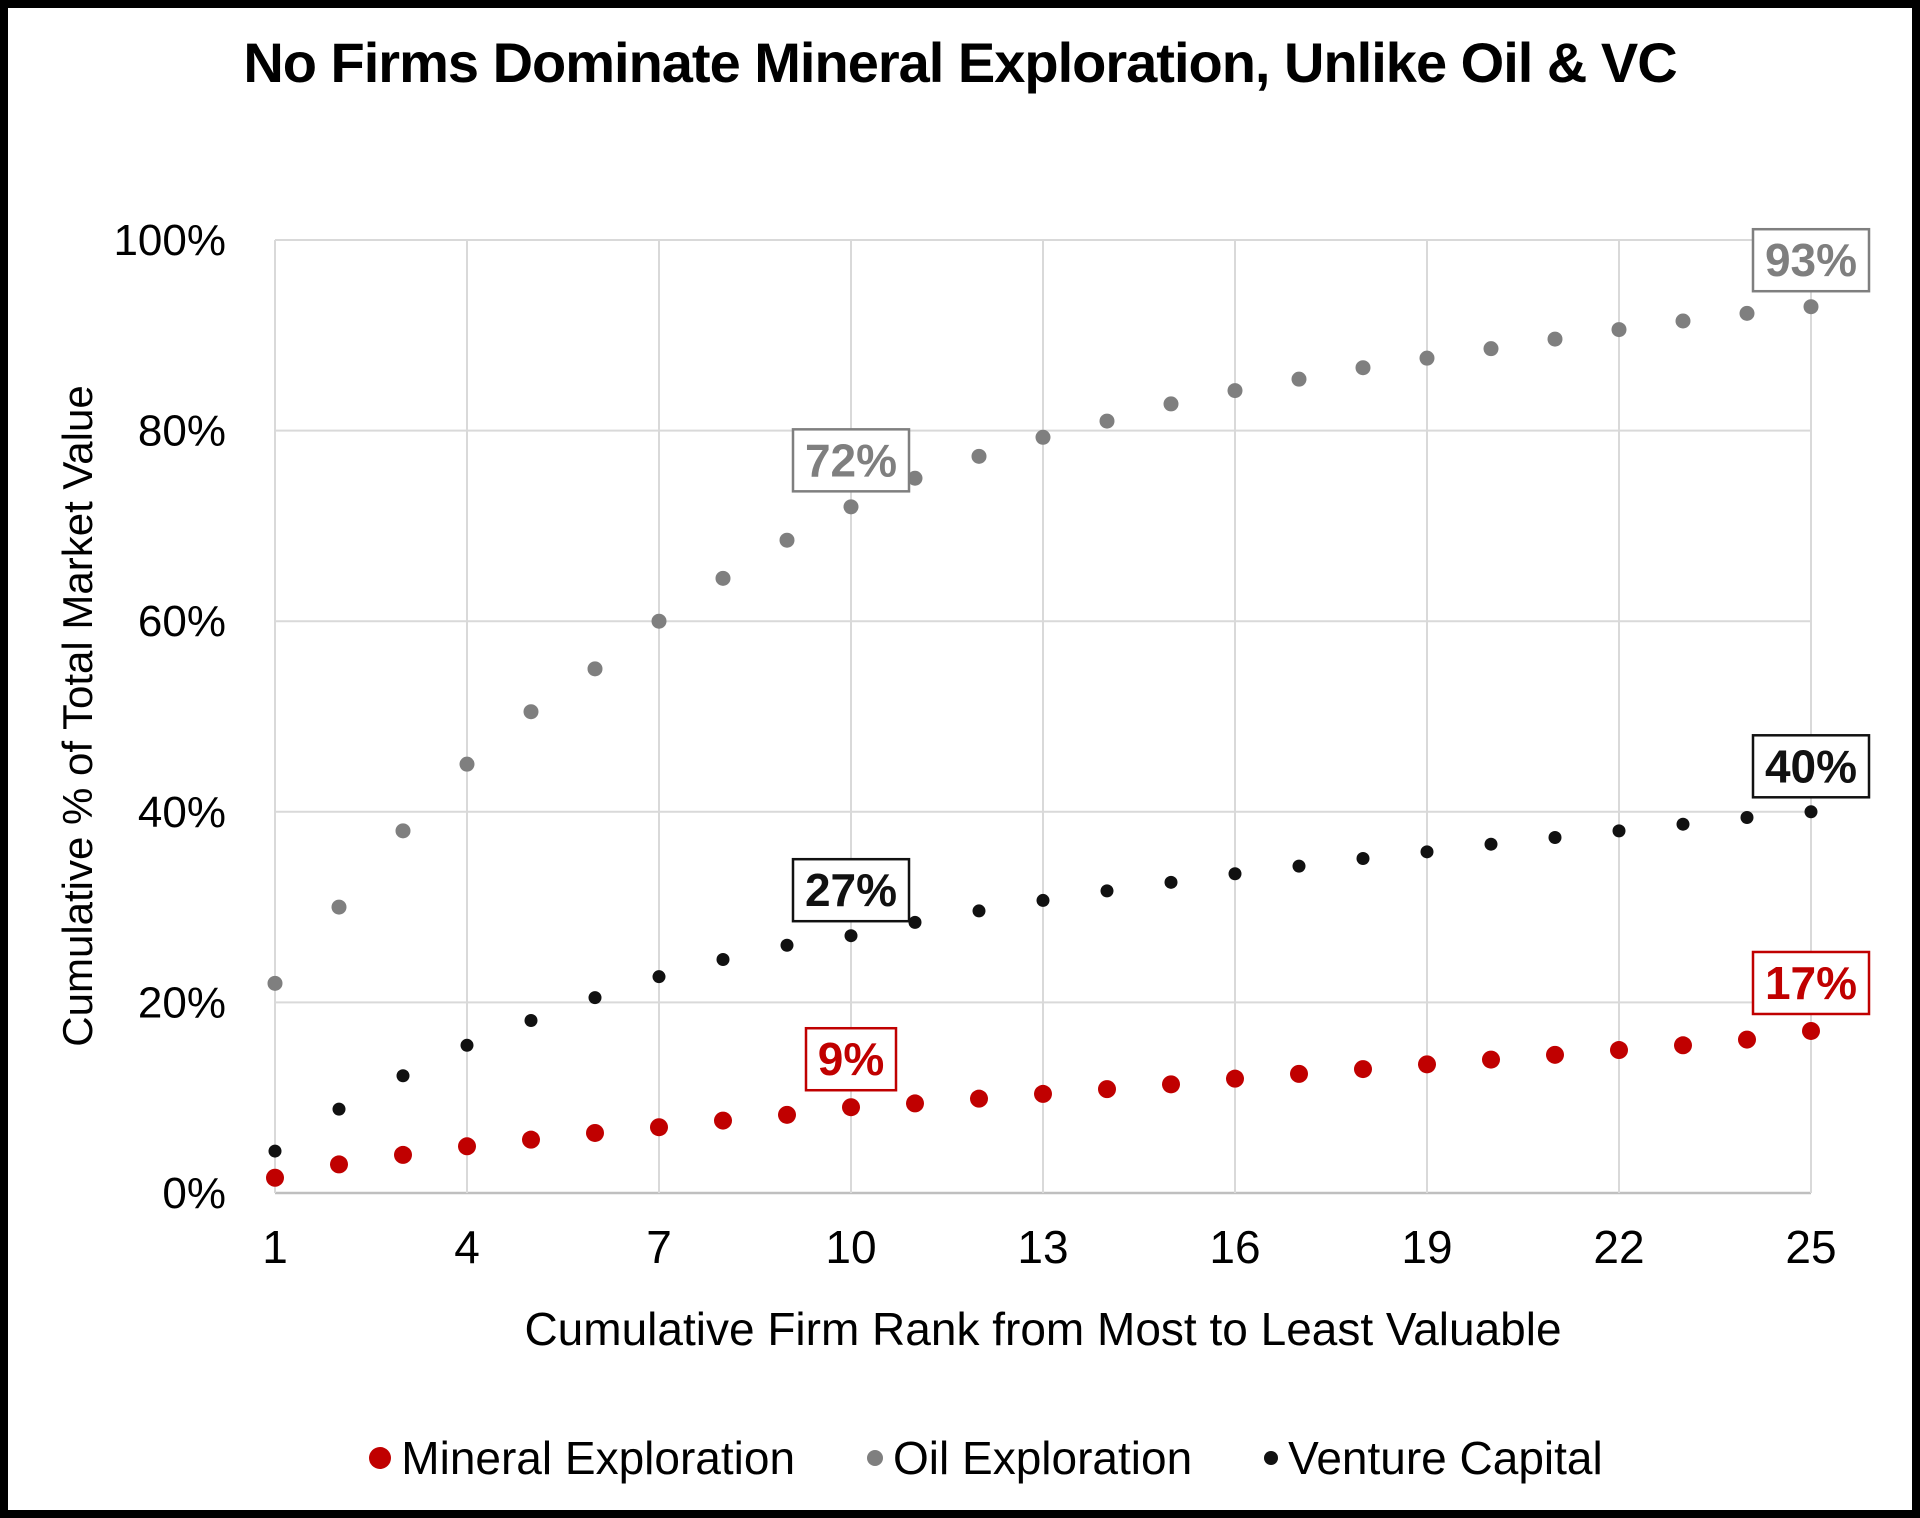 The width and height of the screenshot is (1920, 1518). I want to click on annotation-label-mineral-exploration-25: 17%, so click(1811, 983).